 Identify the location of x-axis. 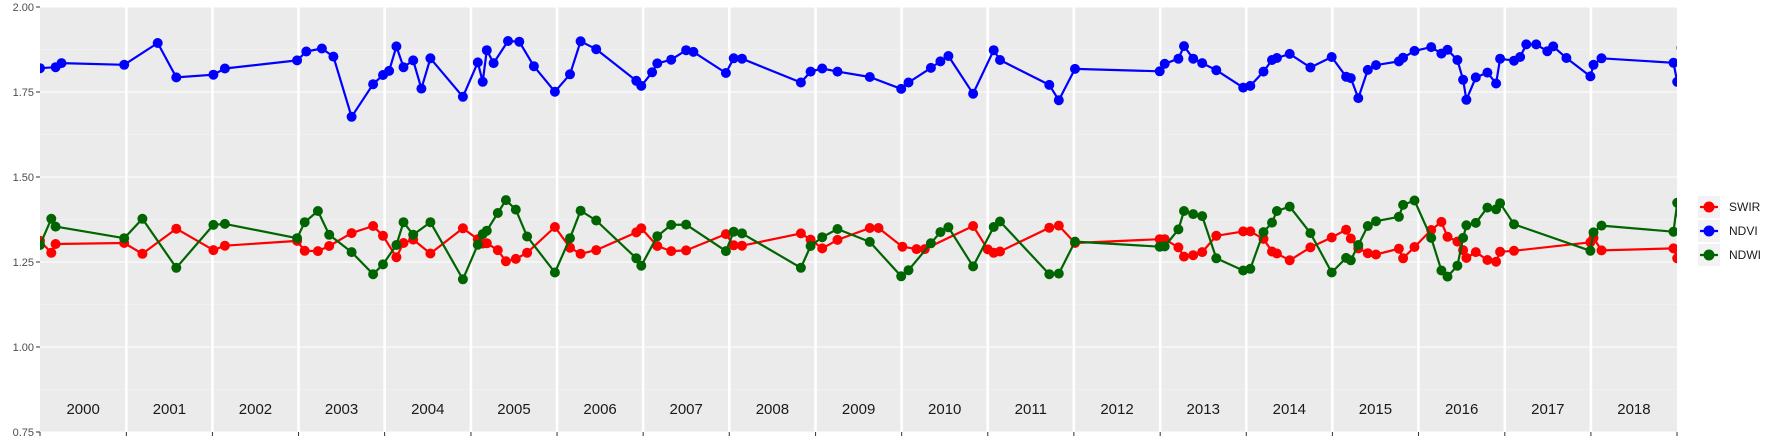
(858, 434).